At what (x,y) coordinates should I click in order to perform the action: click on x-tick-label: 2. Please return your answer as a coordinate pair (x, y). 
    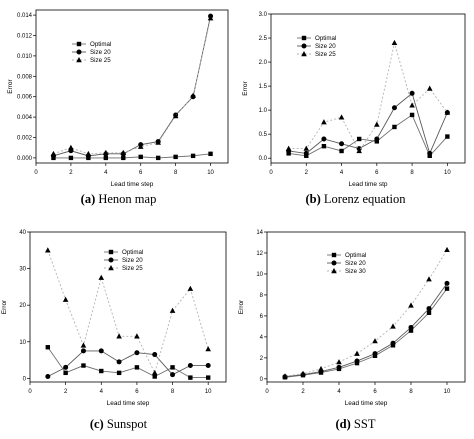
    Looking at the image, I should click on (66, 392).